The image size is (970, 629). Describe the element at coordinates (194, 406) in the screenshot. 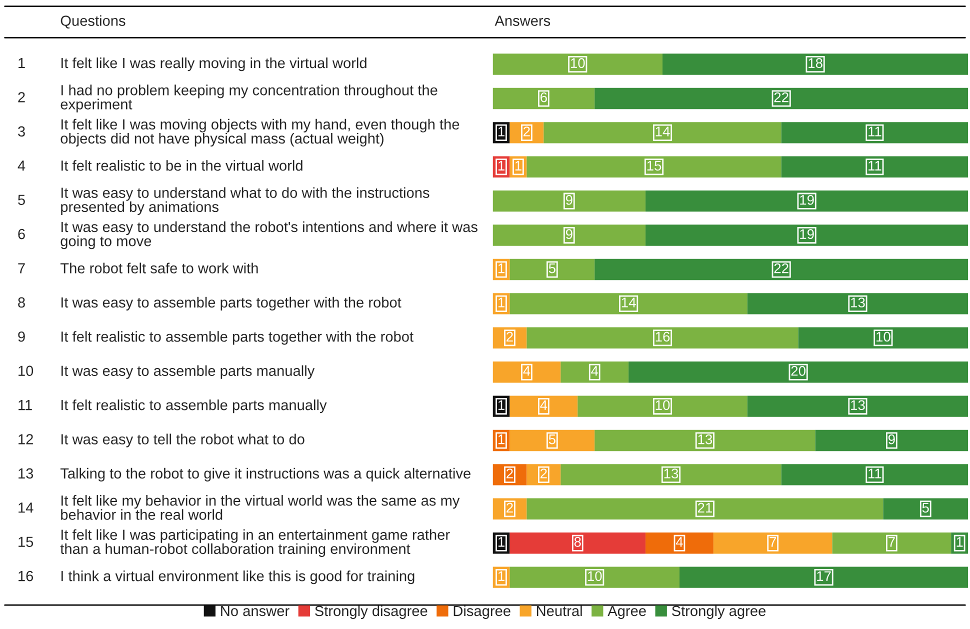

I see `y-tick-label: It felt realistic to assemble parts manually` at that location.